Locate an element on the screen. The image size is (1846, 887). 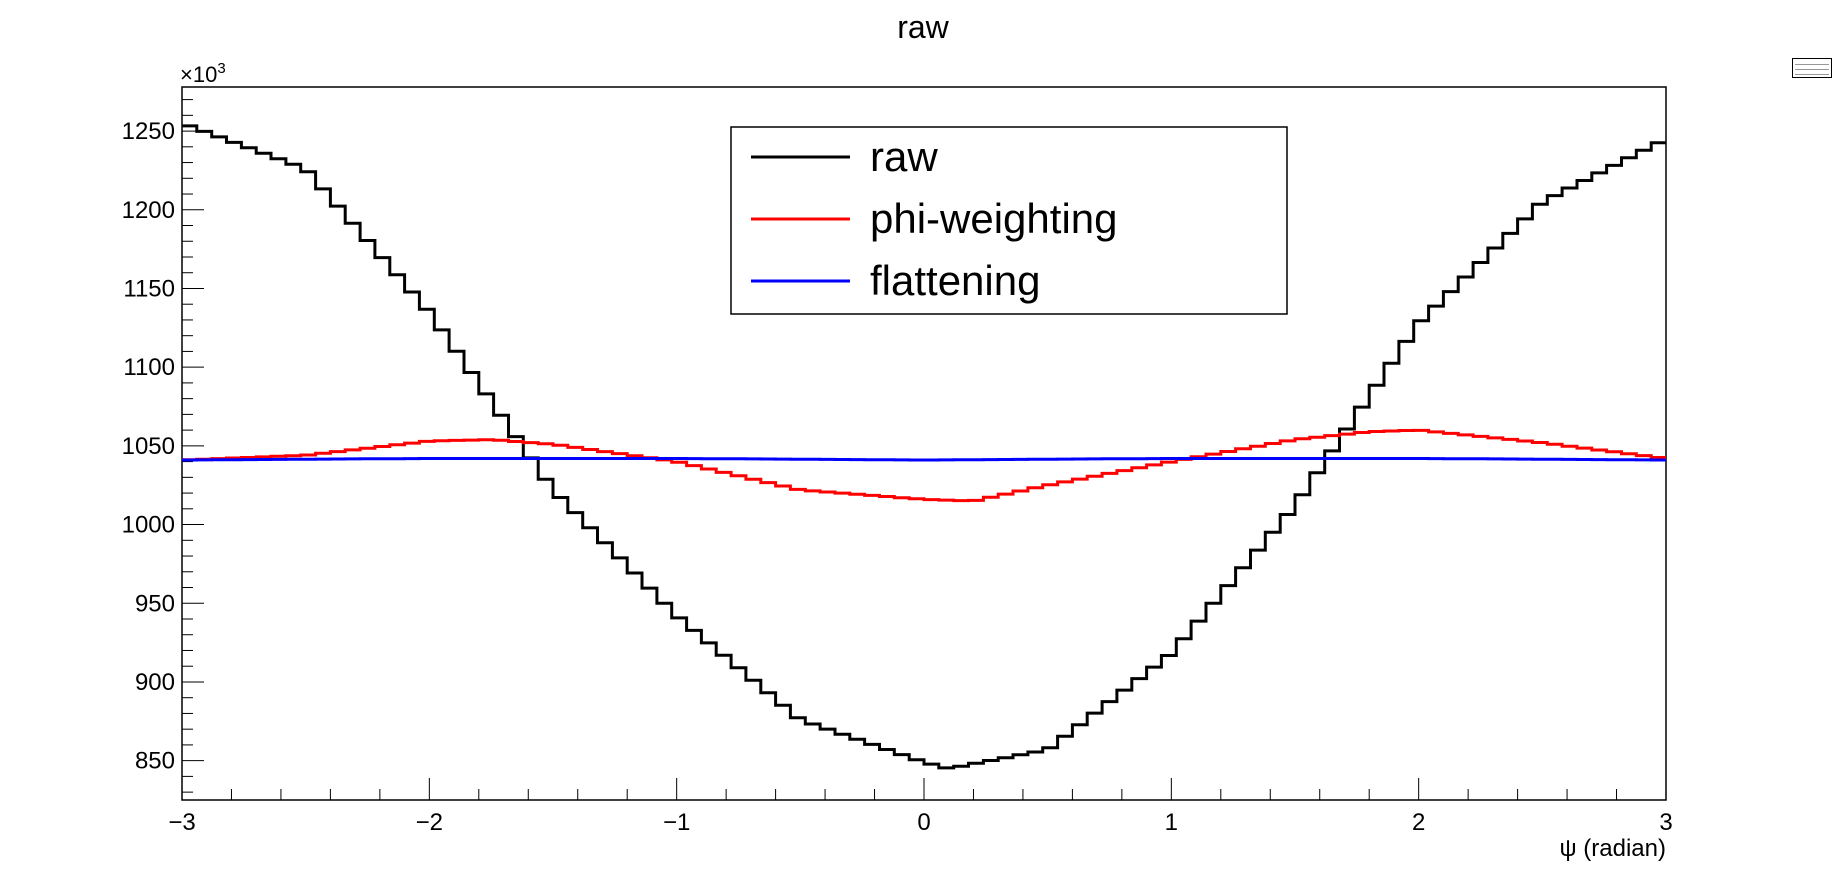
y-exponent-label: ×10³ is located at coordinates (203, 73).